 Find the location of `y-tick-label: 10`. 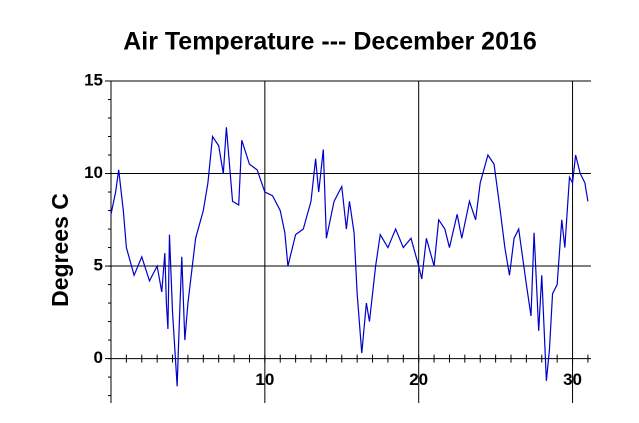

y-tick-label: 10 is located at coordinates (93, 172).